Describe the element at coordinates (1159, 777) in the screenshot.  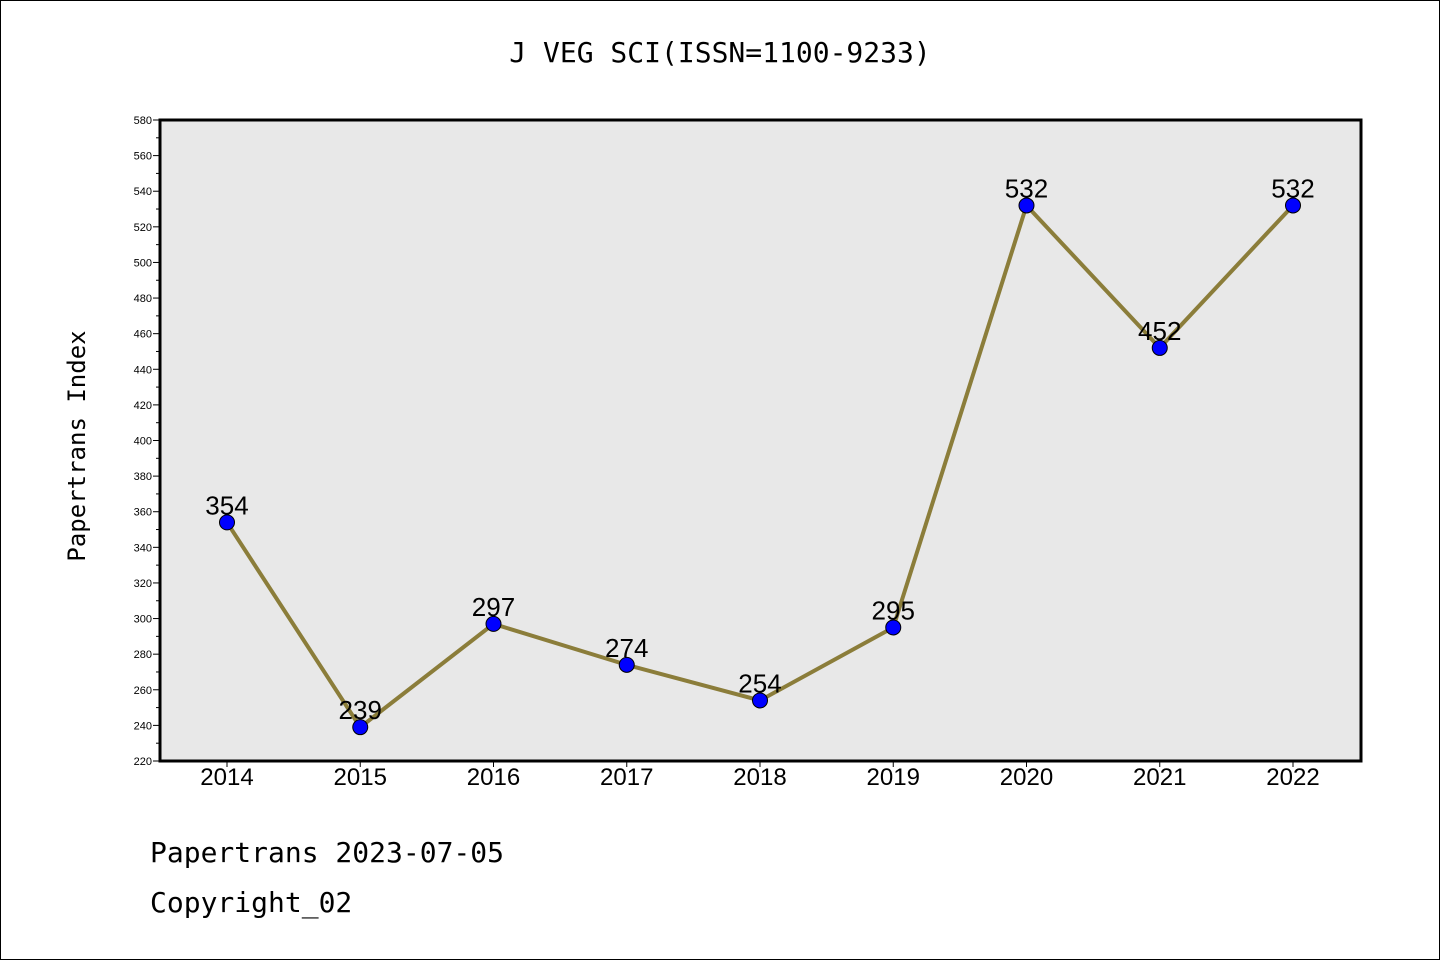
I see `x-tick-label: 2021` at that location.